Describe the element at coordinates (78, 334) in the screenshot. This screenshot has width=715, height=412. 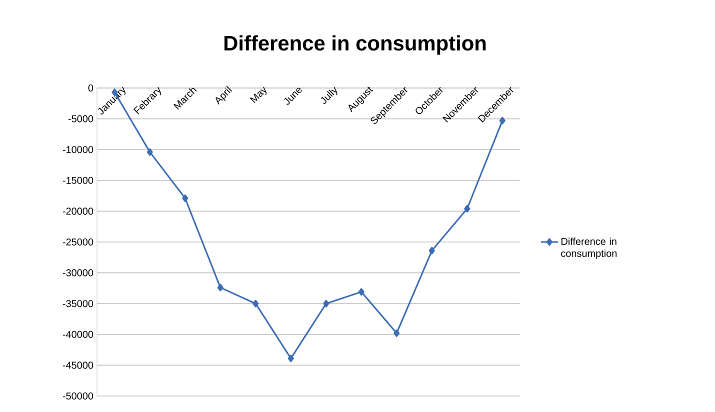
I see `y-tick-label: -40000` at that location.